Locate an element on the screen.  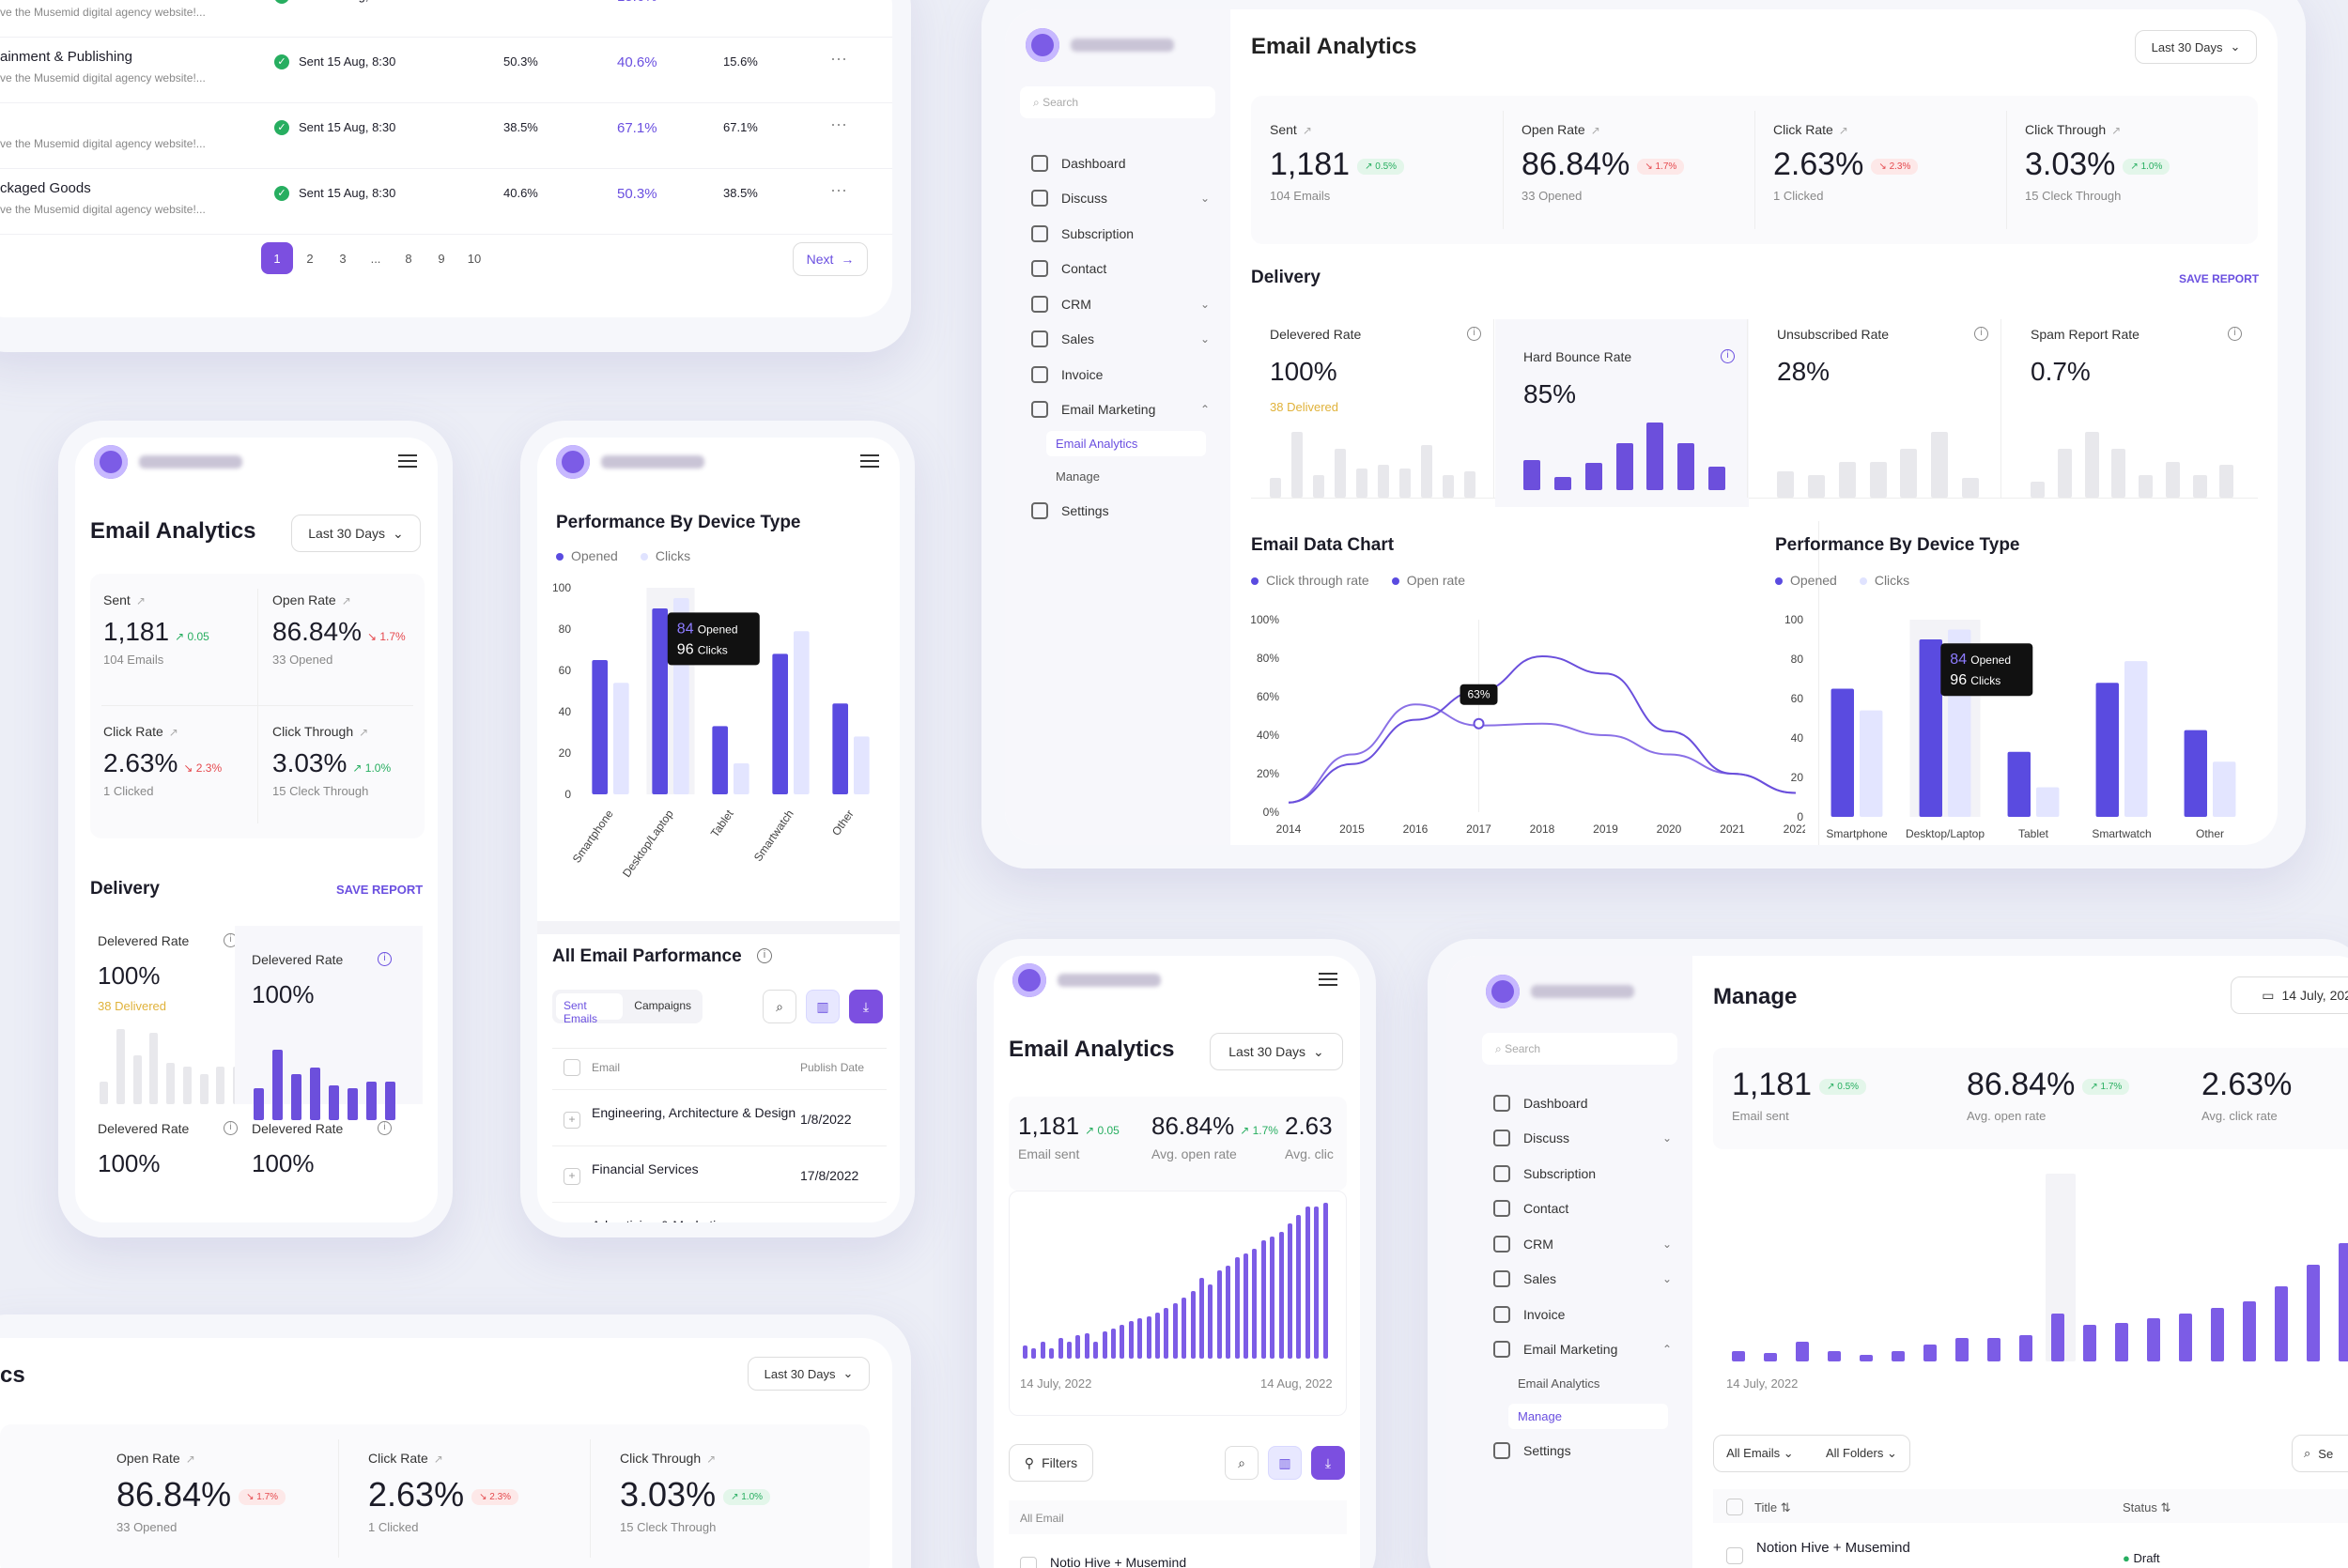
sidebar-item-discuss: Discuss ⌄ is located at coordinates (1120, 199).